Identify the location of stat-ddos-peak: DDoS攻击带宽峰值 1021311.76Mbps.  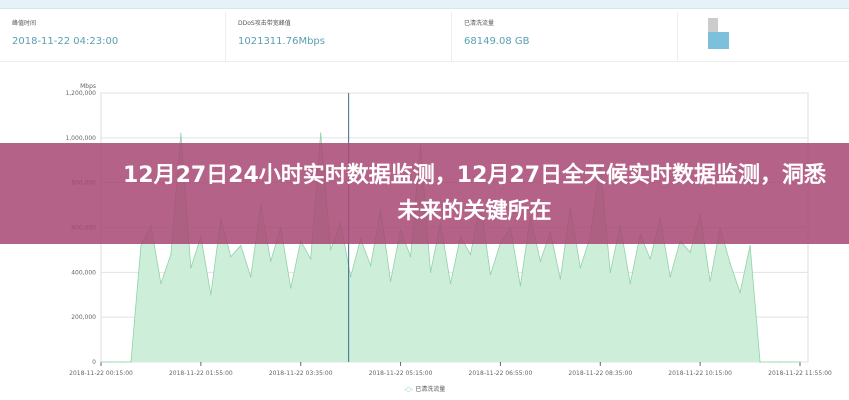
(339, 36).